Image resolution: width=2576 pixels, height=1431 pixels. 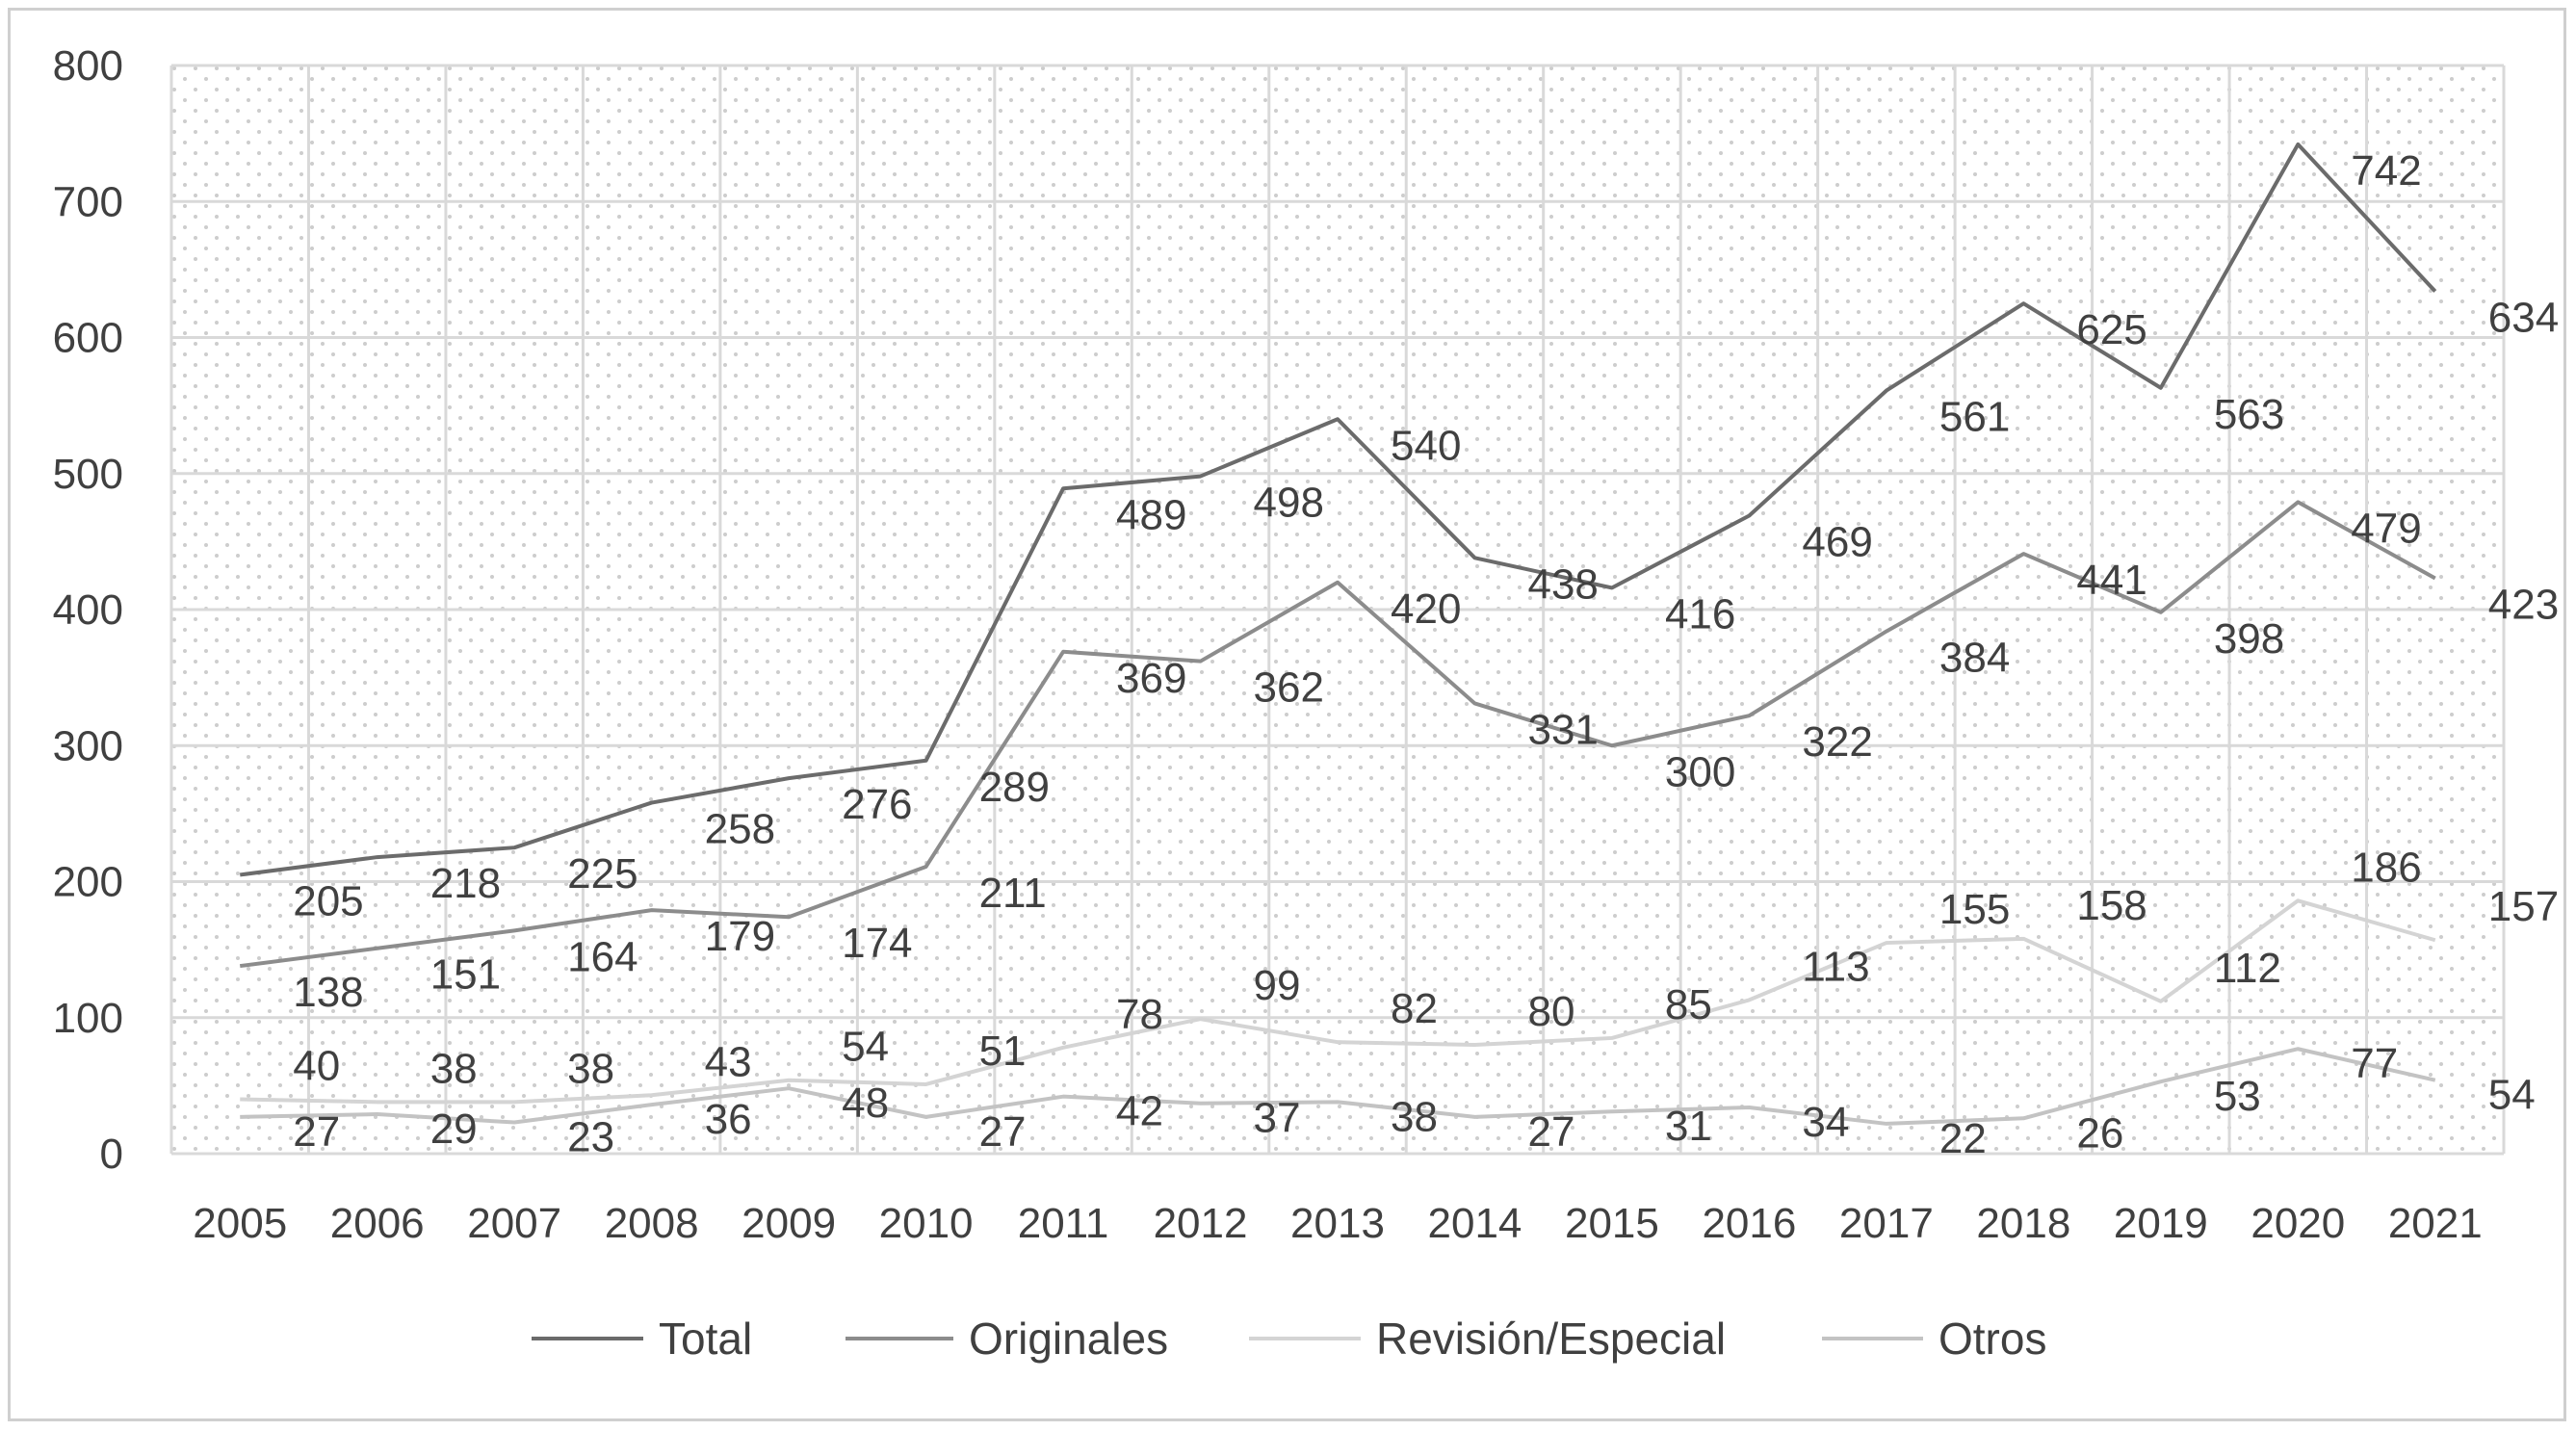 What do you see at coordinates (88, 475) in the screenshot?
I see `y-tick-label: 500` at bounding box center [88, 475].